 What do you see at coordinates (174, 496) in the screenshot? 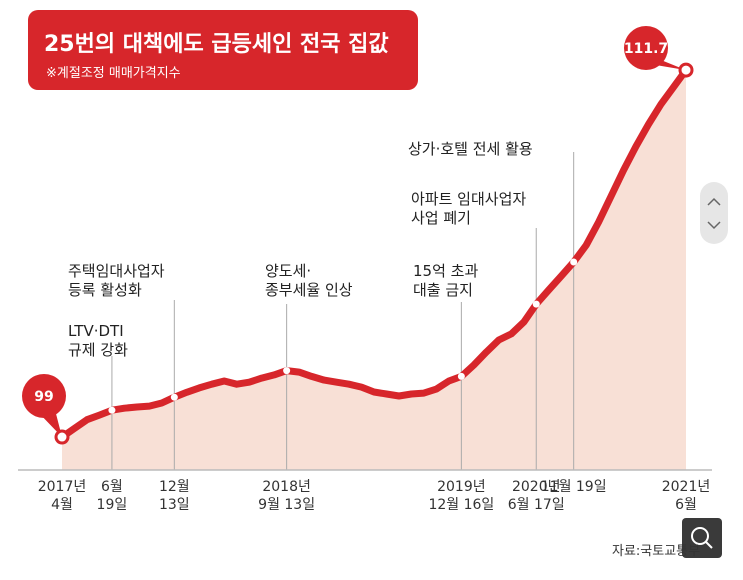
I see `x-tick-label: 12월 13일` at bounding box center [174, 496].